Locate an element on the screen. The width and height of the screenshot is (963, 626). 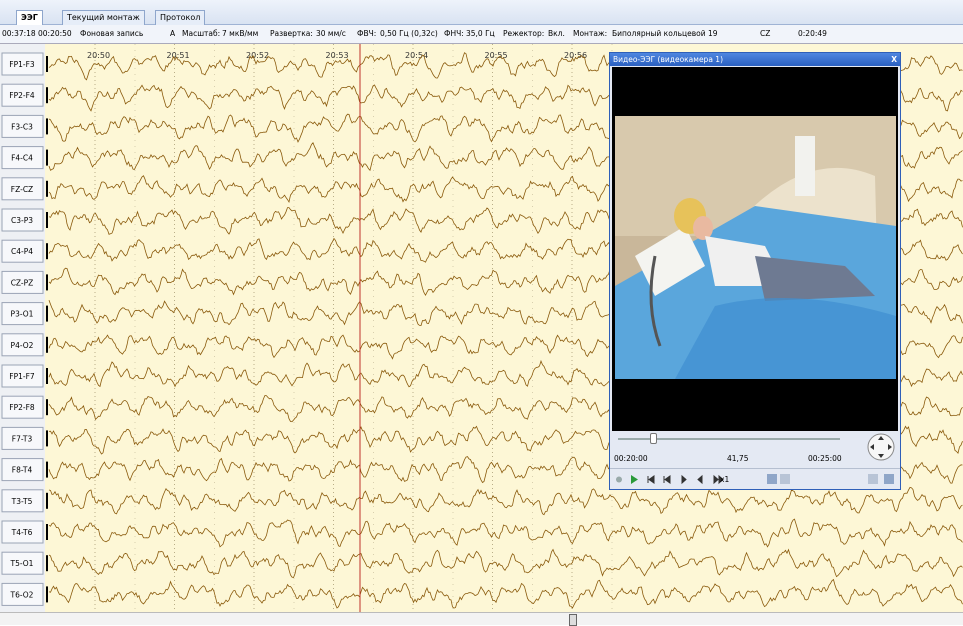
close-button: X is located at coordinates (894, 59).